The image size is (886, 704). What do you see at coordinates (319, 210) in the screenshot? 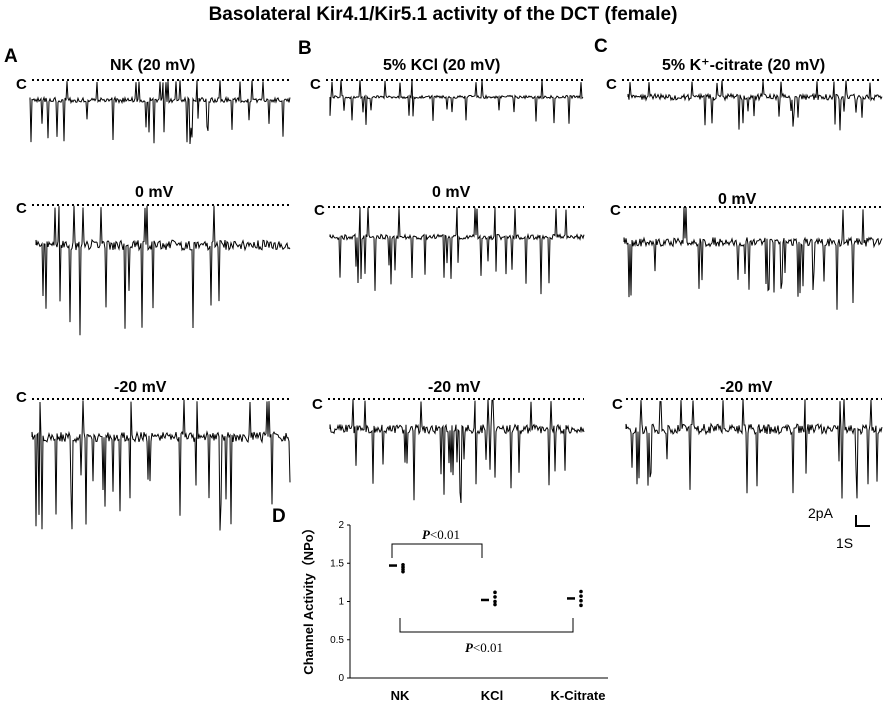
I see `closed-label-b2: C` at bounding box center [319, 210].